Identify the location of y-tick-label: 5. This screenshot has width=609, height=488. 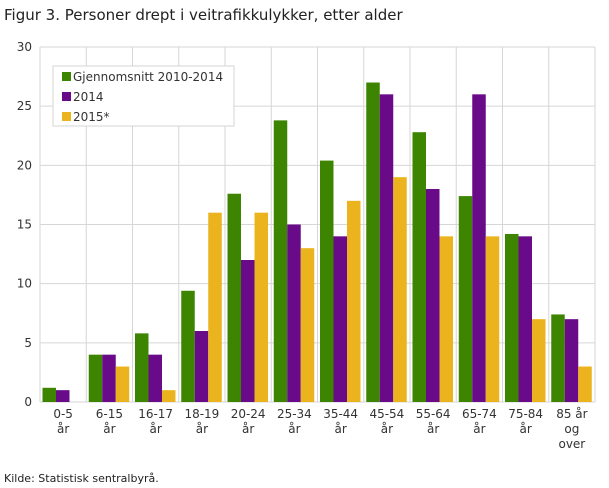
(28, 343).